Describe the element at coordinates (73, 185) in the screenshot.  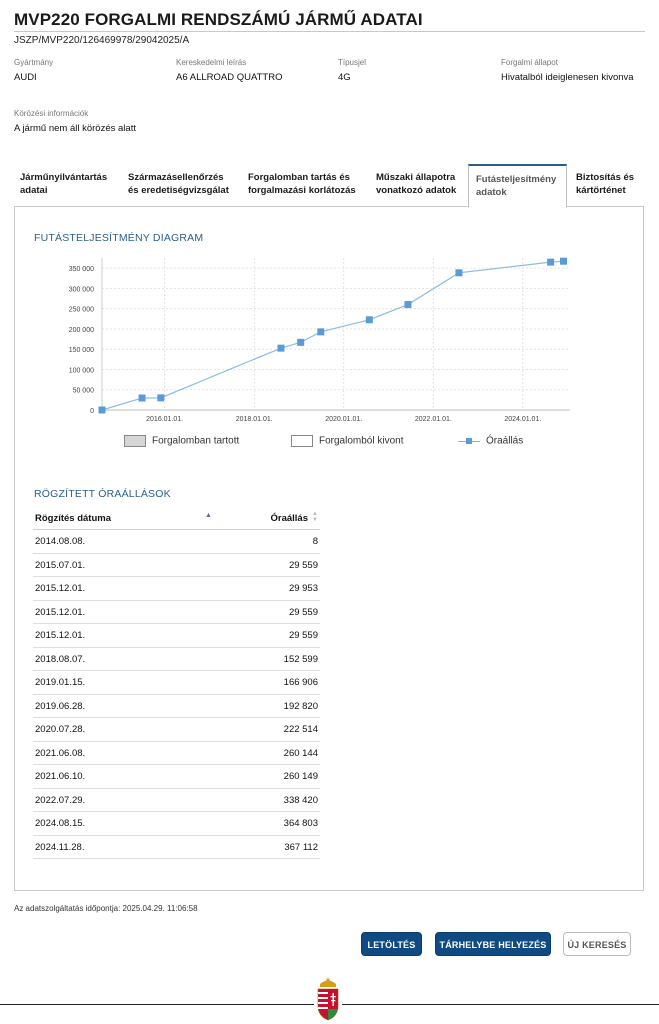
I see `tab-vehicle-registry: Járműnyilvántartás adatai` at that location.